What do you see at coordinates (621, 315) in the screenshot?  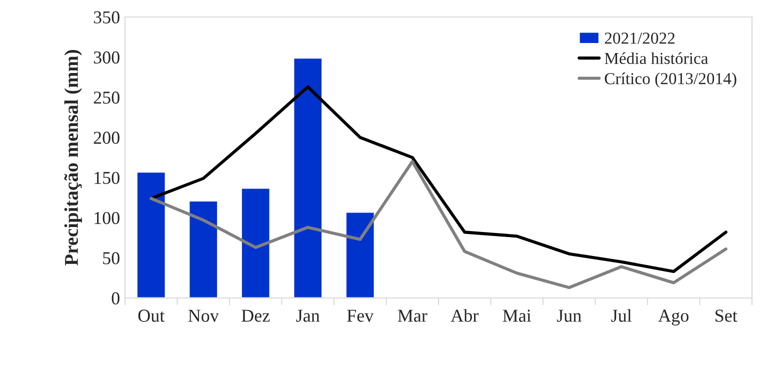 I see `x-tick-label: Jul` at bounding box center [621, 315].